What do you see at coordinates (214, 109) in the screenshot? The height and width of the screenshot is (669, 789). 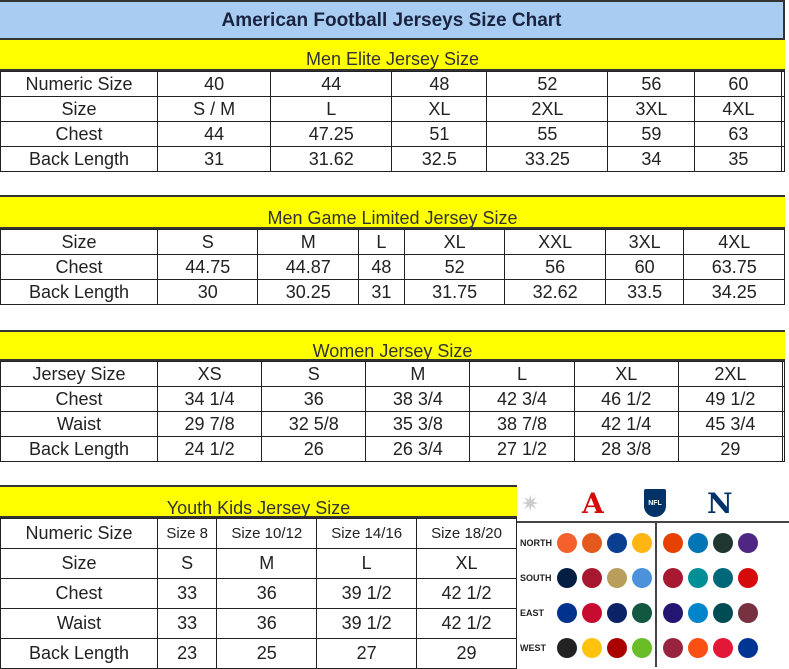 I see `cell-value: S / M` at bounding box center [214, 109].